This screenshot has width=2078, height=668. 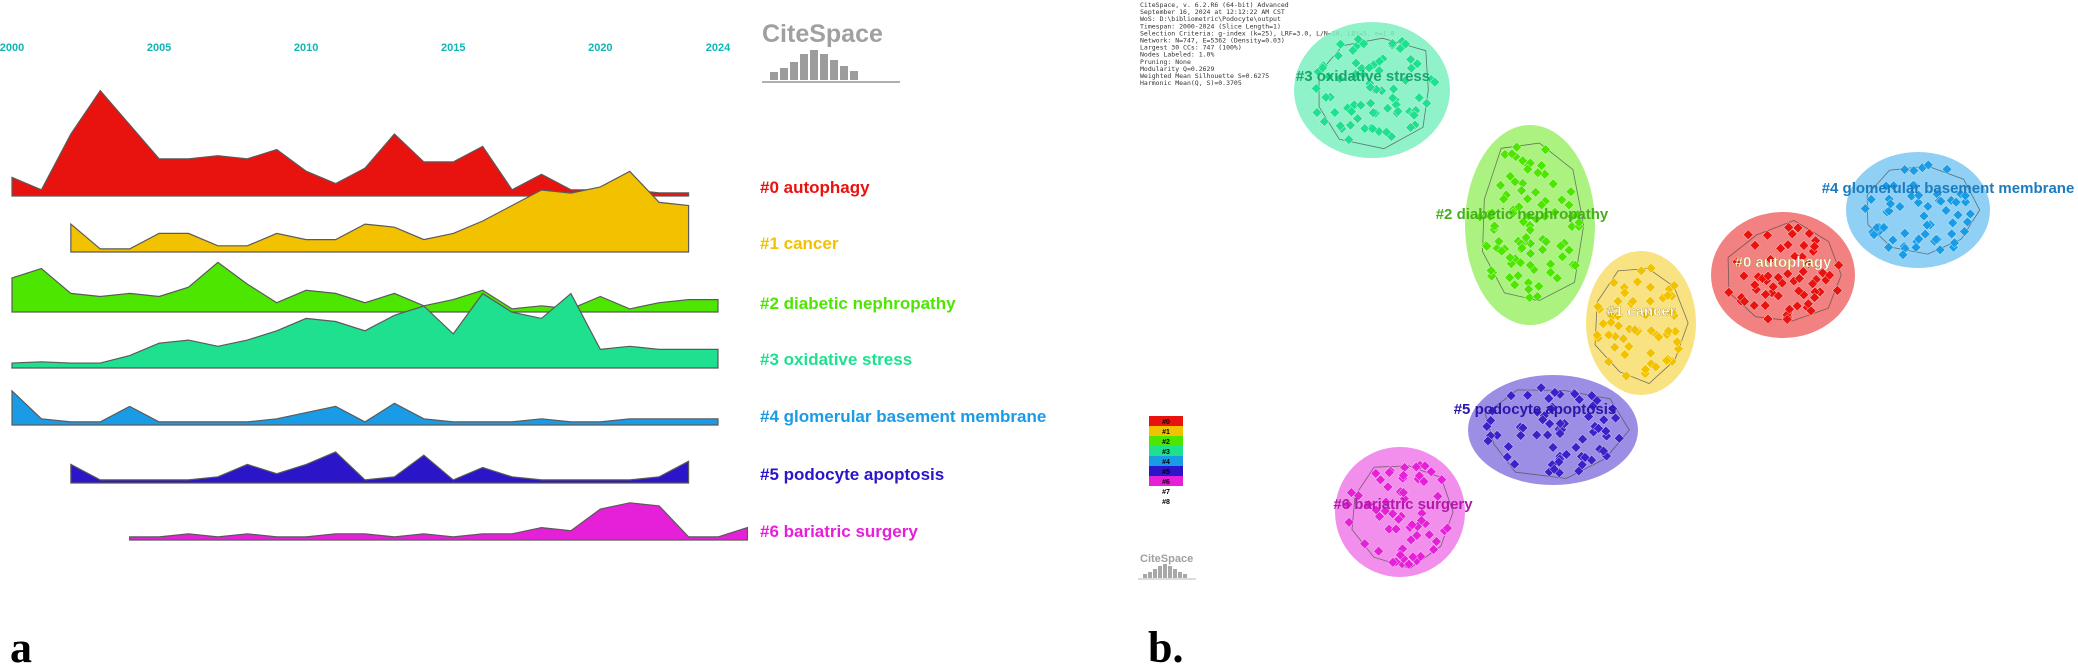 What do you see at coordinates (1535, 409) in the screenshot?
I see `cluster-label: #5 podocyte apoptosis` at bounding box center [1535, 409].